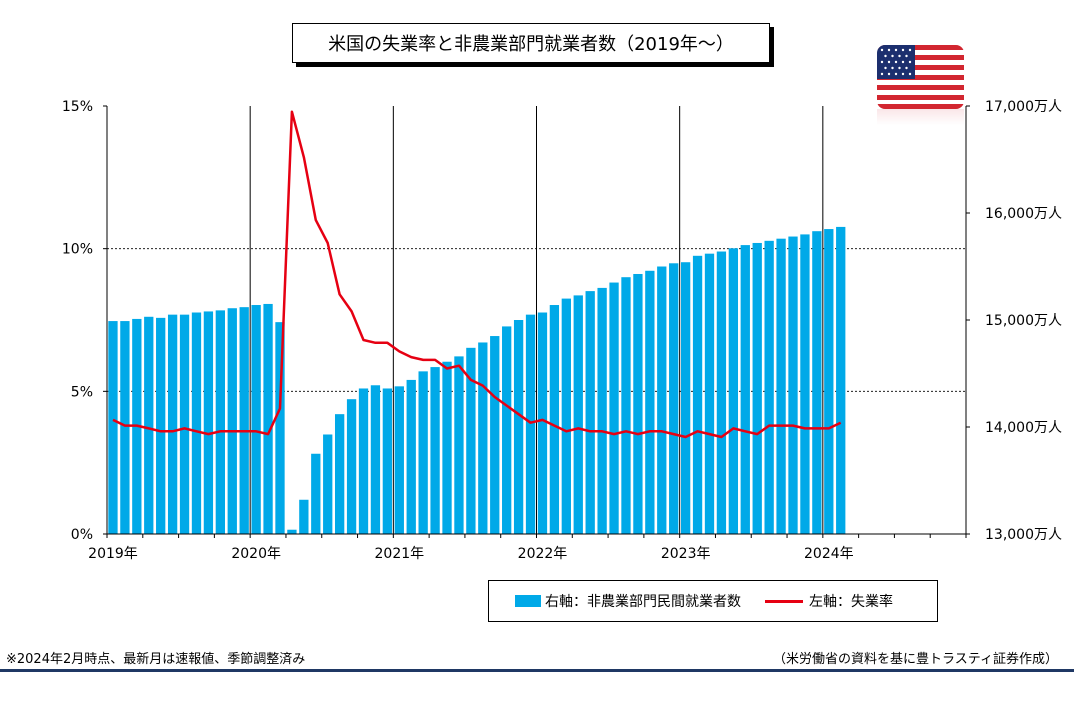  What do you see at coordinates (1023, 321) in the screenshot?
I see `y-right-tick-label: 15,000万人` at bounding box center [1023, 321].